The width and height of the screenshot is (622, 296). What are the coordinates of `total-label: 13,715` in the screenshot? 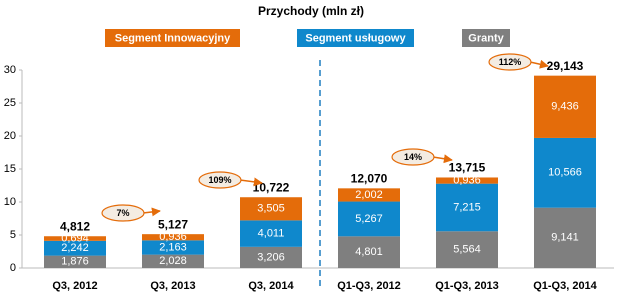 It's located at (467, 168).